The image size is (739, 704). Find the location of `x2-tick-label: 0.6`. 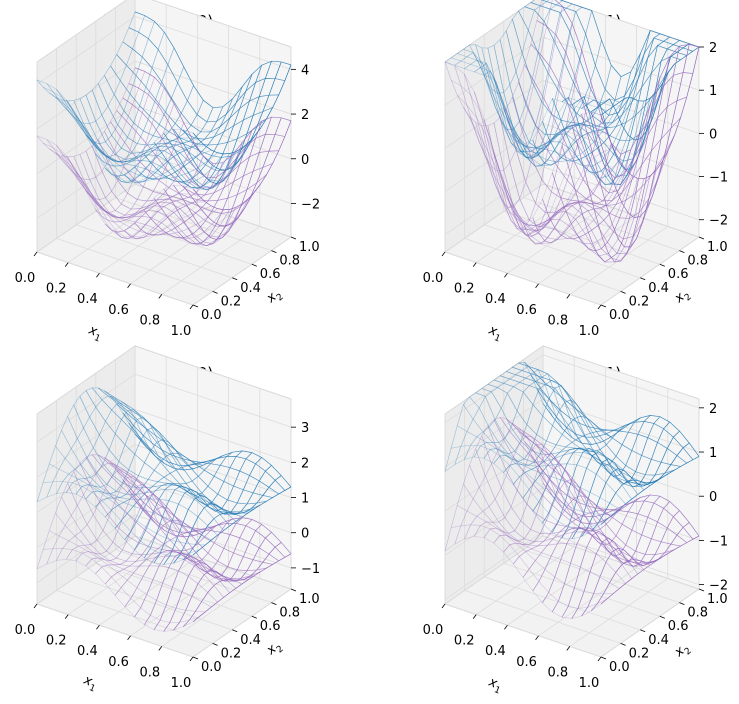

x2-tick-label: 0.6 is located at coordinates (678, 274).